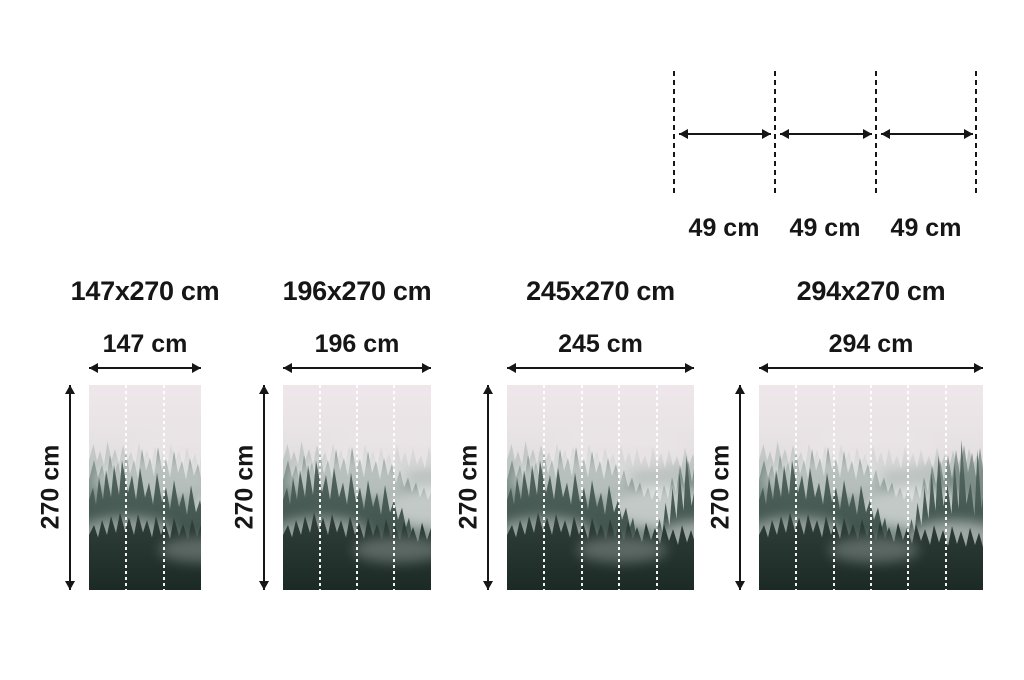 The height and width of the screenshot is (680, 1024). Describe the element at coordinates (145, 344) in the screenshot. I see `width-dimension-label: 147 cm` at that location.